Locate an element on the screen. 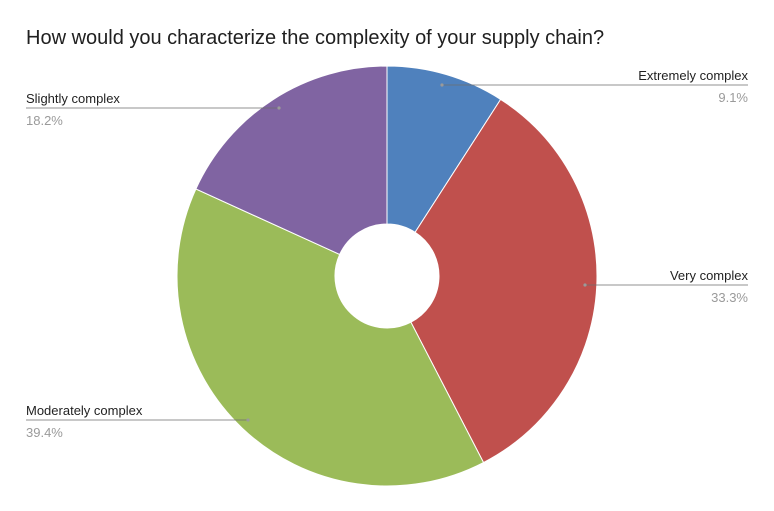 Image resolution: width=774 pixels, height=511 pixels. slice-percent-slightly-complex: 18.2% is located at coordinates (44, 120).